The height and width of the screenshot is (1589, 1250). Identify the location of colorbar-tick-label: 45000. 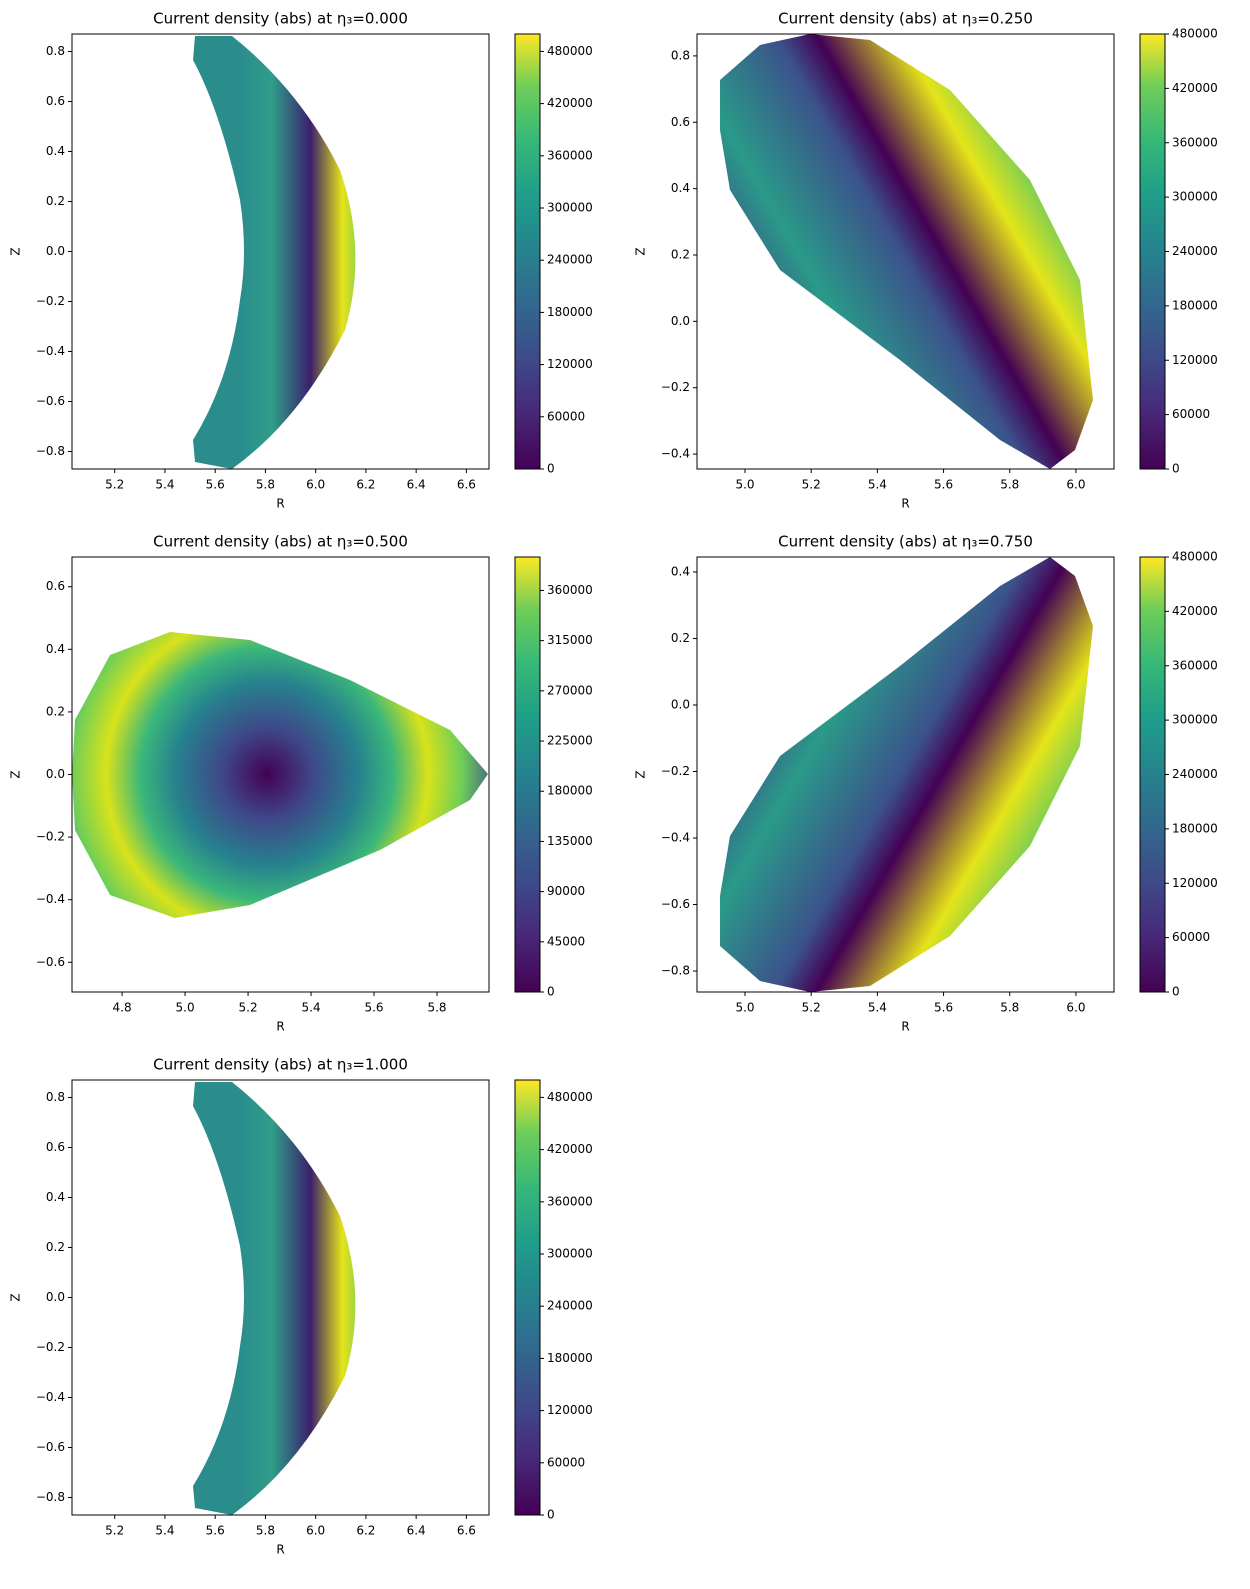
(566, 941).